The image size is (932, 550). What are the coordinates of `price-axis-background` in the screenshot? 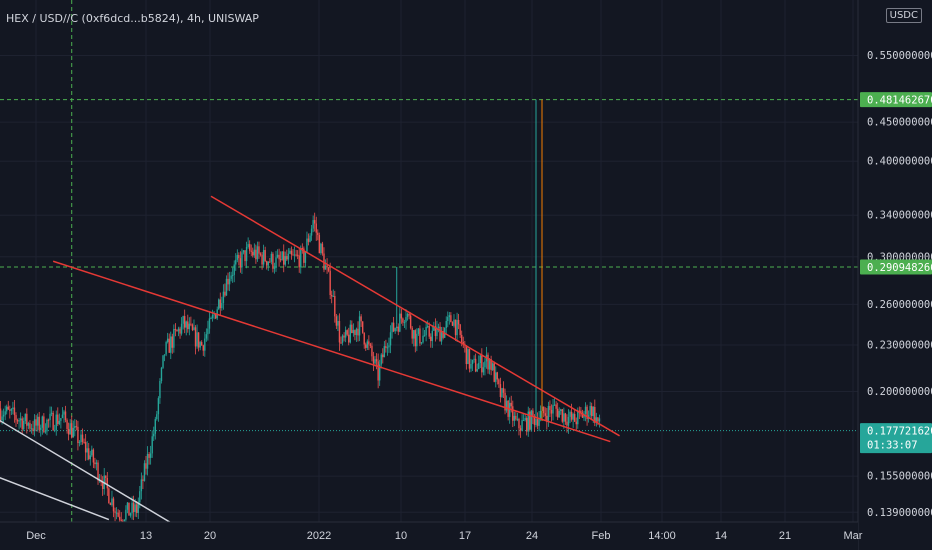 It's located at (895, 275).